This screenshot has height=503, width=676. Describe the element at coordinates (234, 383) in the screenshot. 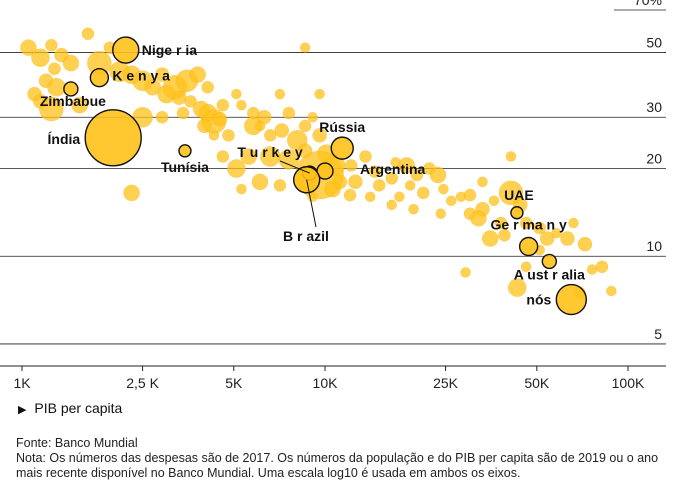

I see `x-tick-label: 5K` at that location.